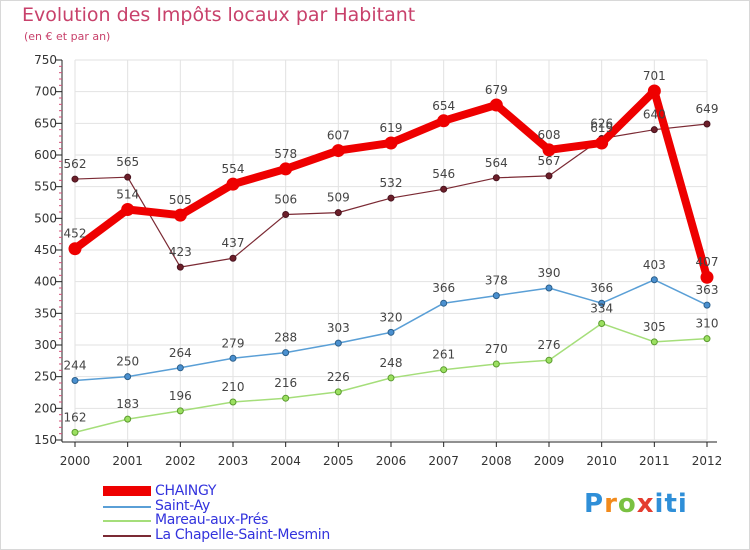  What do you see at coordinates (627, 504) in the screenshot?
I see `logo-letter: o` at bounding box center [627, 504].